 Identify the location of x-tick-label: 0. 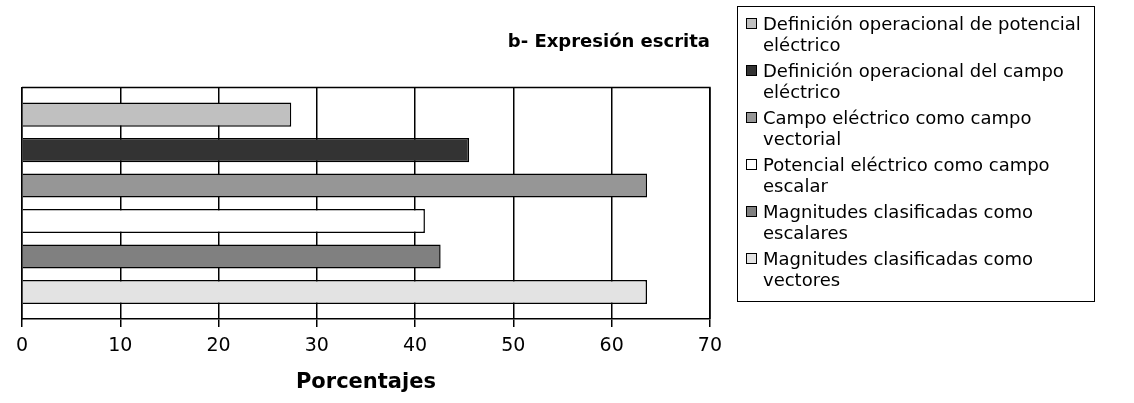
(22, 344).